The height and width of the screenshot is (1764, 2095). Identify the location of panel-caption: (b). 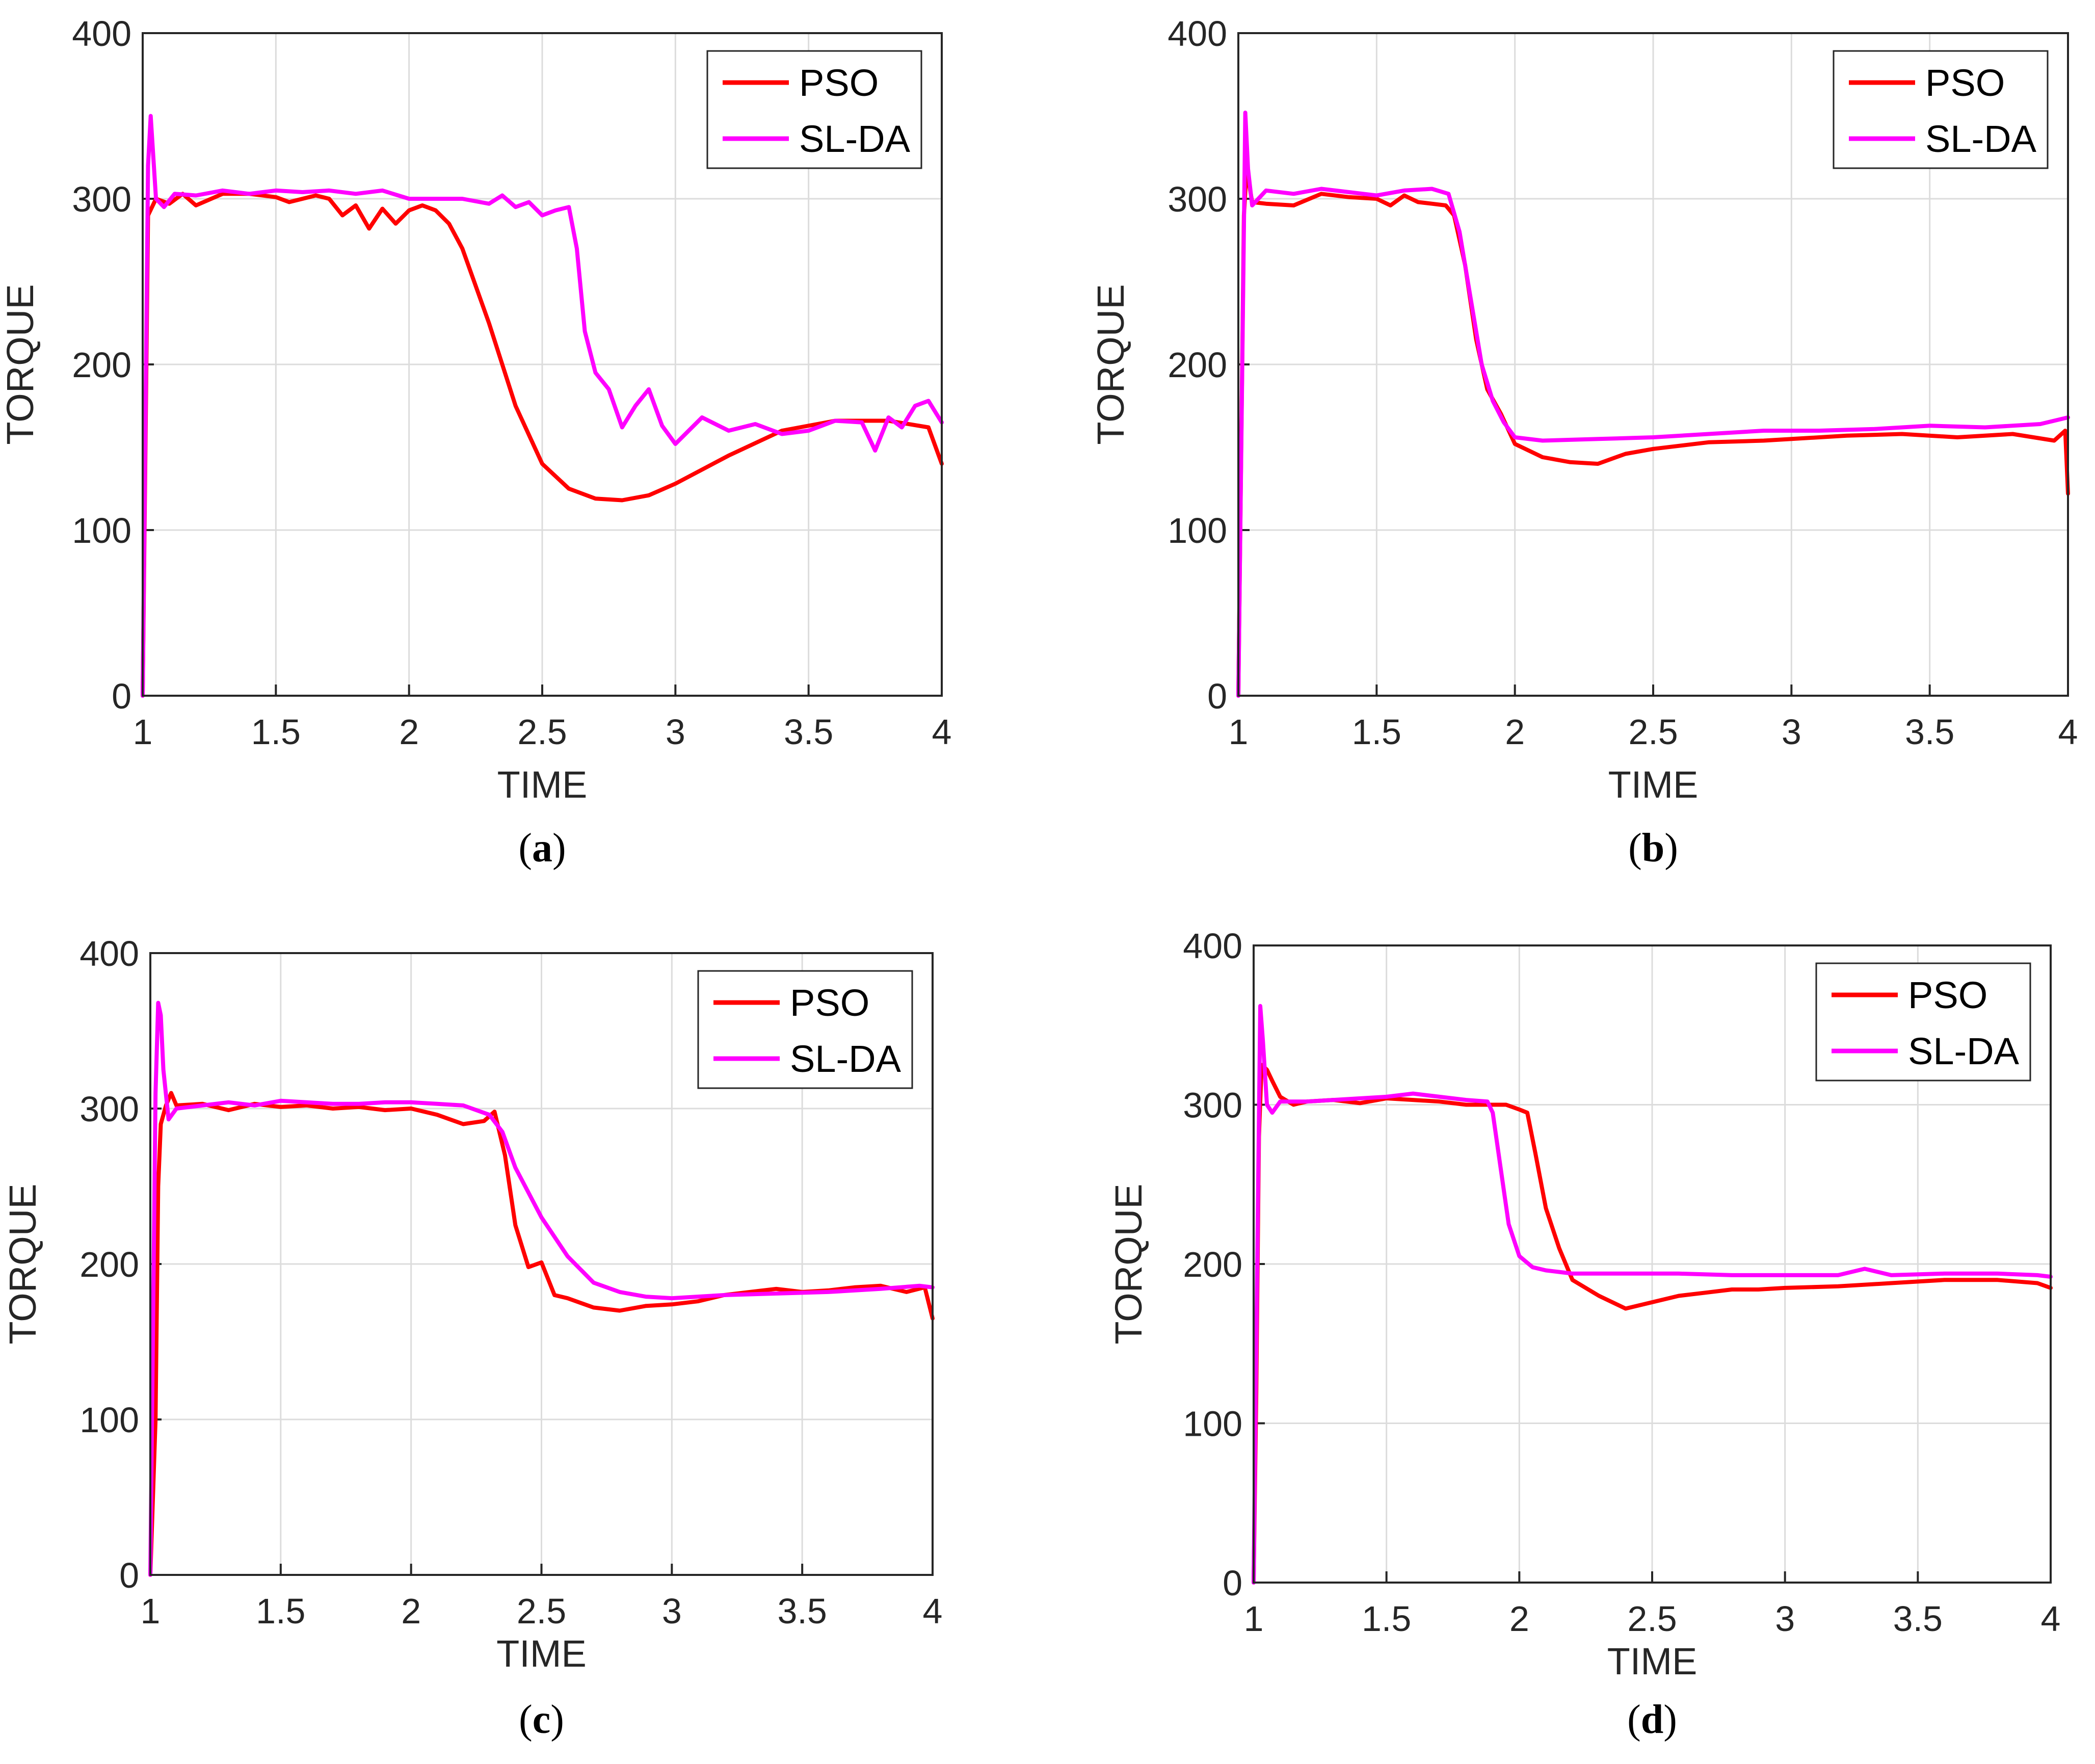
(1653, 848).